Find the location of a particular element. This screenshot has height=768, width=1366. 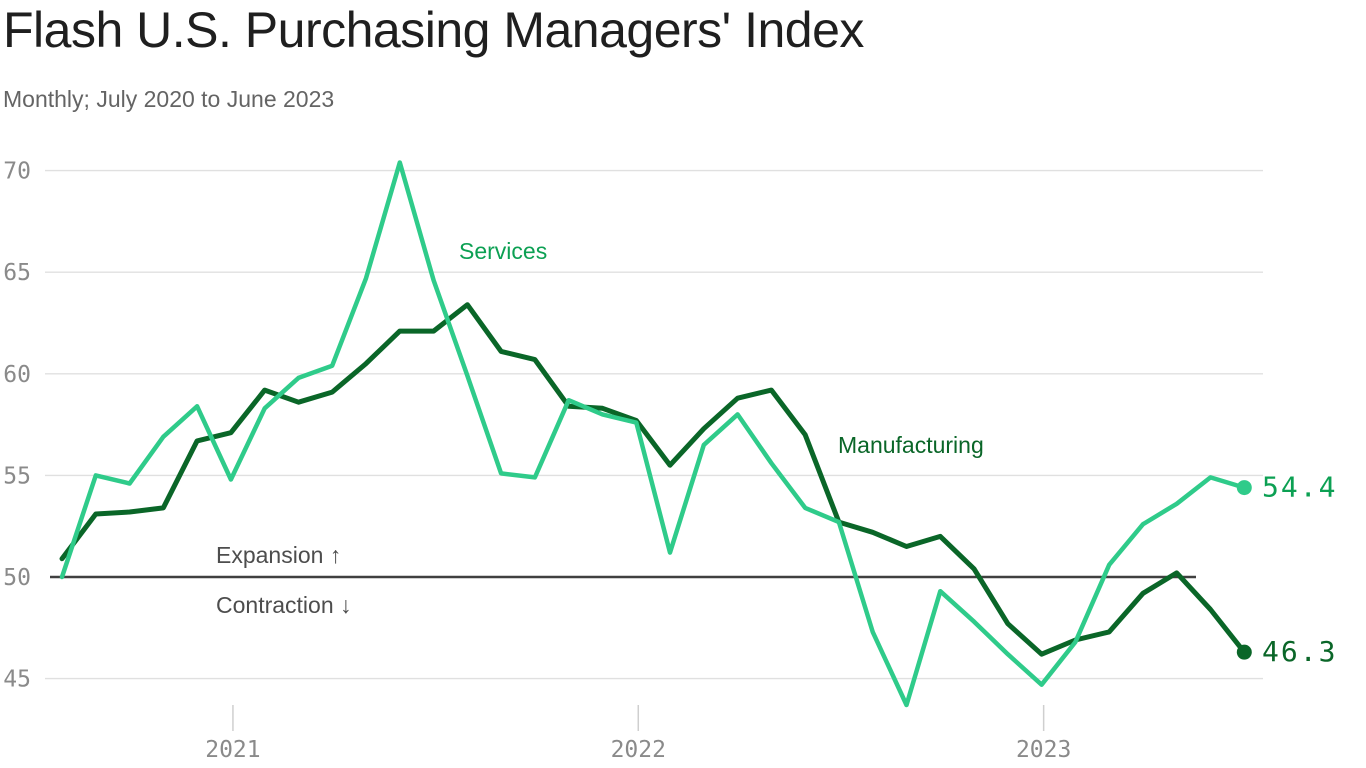

contraction-label: Contraction ↓ is located at coordinates (284, 605).